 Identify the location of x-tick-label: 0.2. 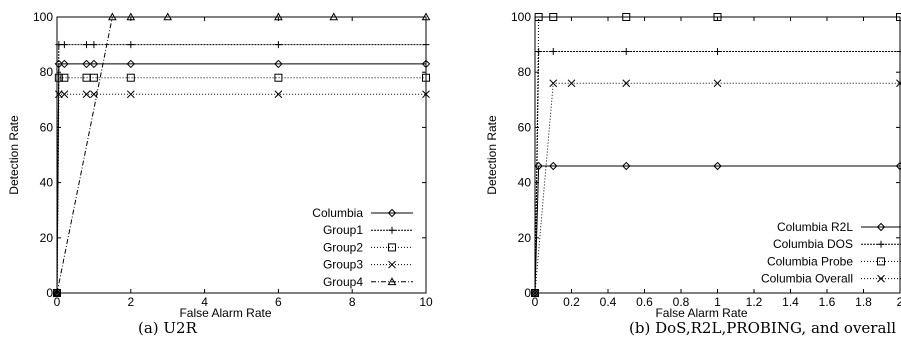
(571, 302).